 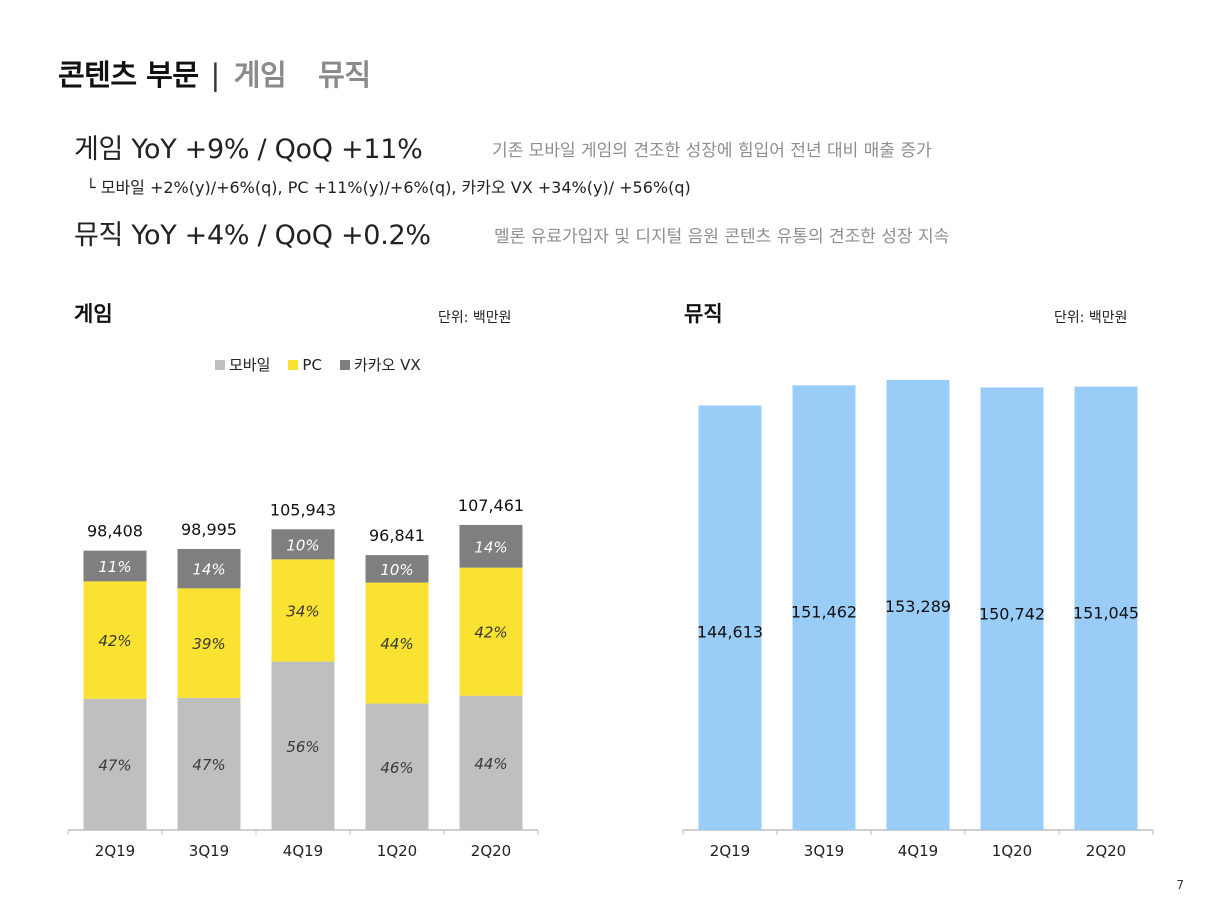 What do you see at coordinates (730, 631) in the screenshot?
I see `music-value-label: 144,613` at bounding box center [730, 631].